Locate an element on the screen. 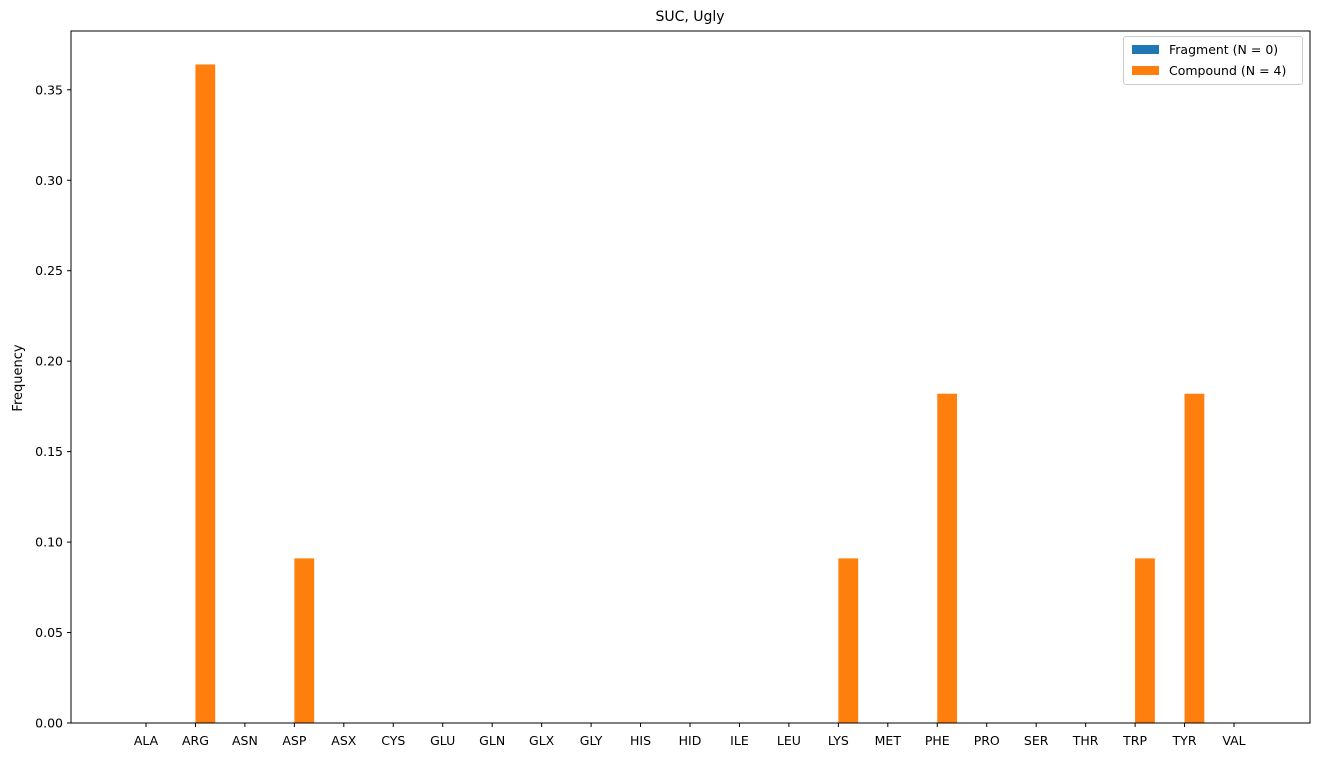 The image size is (1320, 757). y-axis-ticks: 0.00 0.05 0.10 0.15 0.20 0.25 0.30 0.35 is located at coordinates (53, 406).